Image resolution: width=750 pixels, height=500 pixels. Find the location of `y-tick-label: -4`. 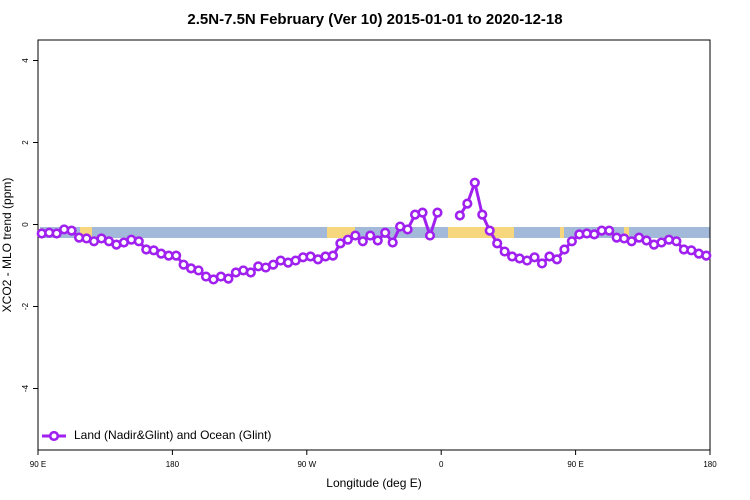

y-tick-label: -4 is located at coordinates (25, 388).